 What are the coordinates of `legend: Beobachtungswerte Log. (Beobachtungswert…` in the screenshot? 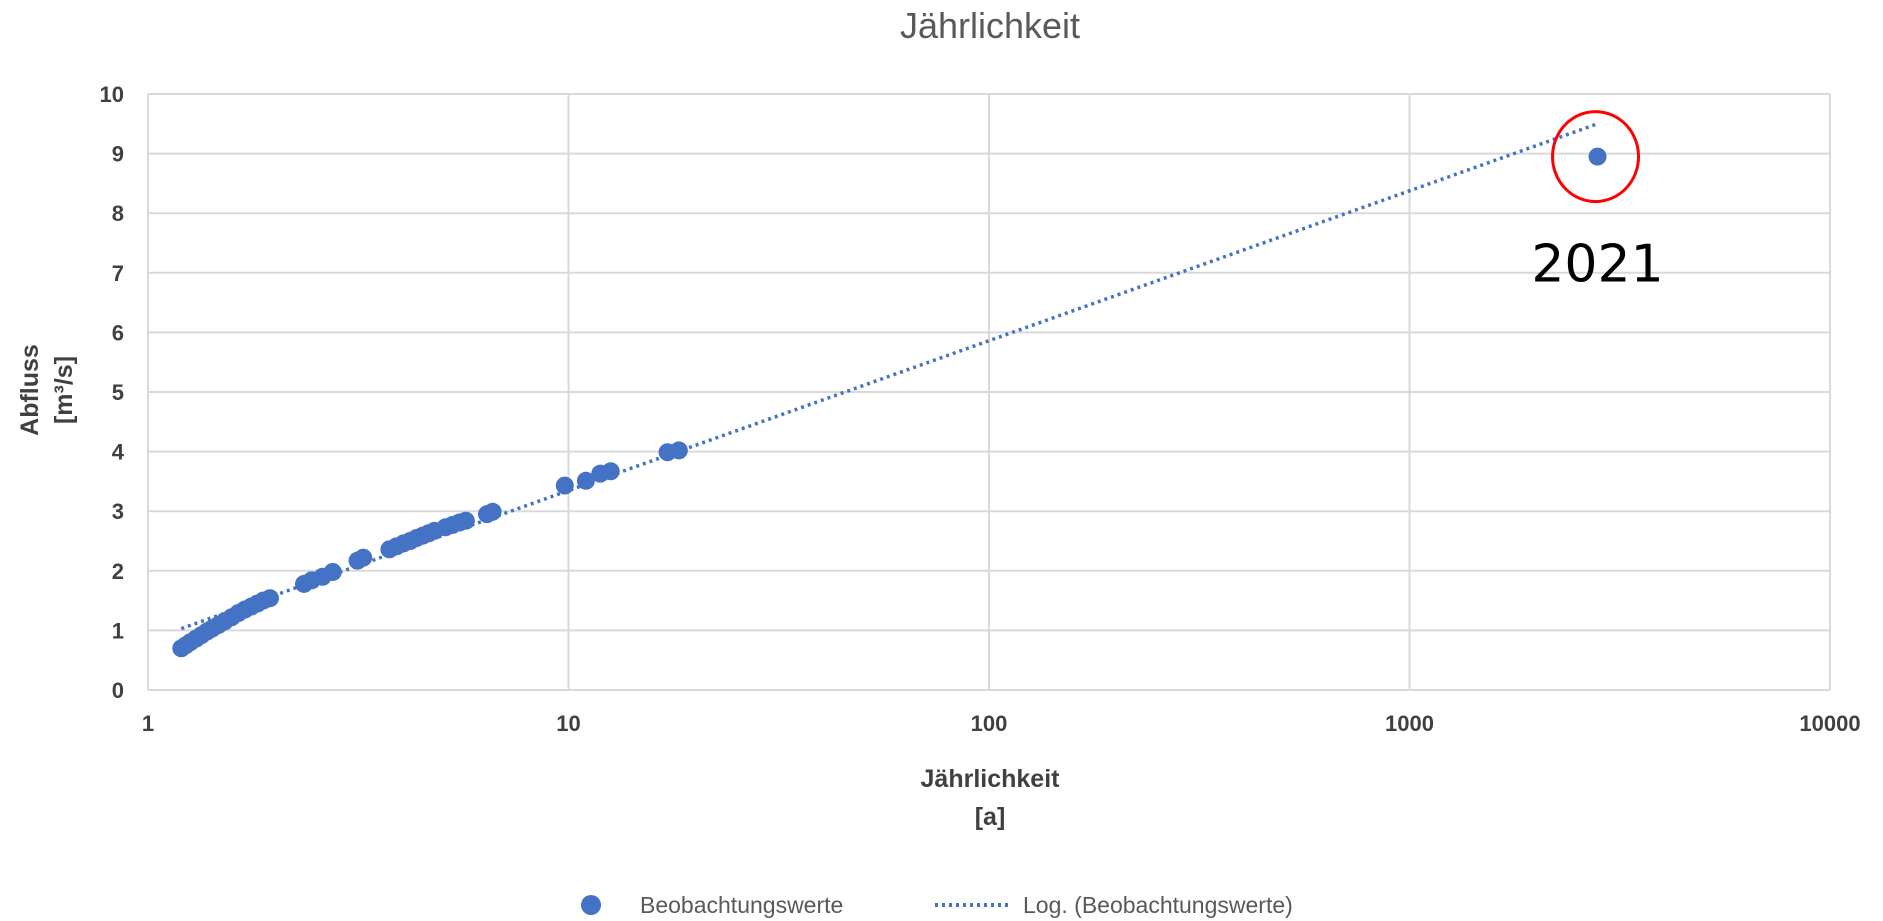 It's located at (937, 905).